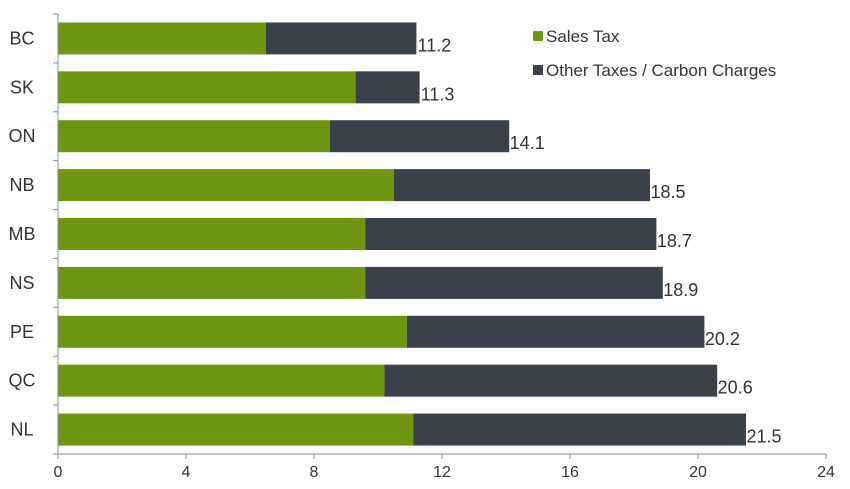 This screenshot has height=489, width=850. What do you see at coordinates (226, 185) in the screenshot?
I see `bar-nb-sales-tax` at bounding box center [226, 185].